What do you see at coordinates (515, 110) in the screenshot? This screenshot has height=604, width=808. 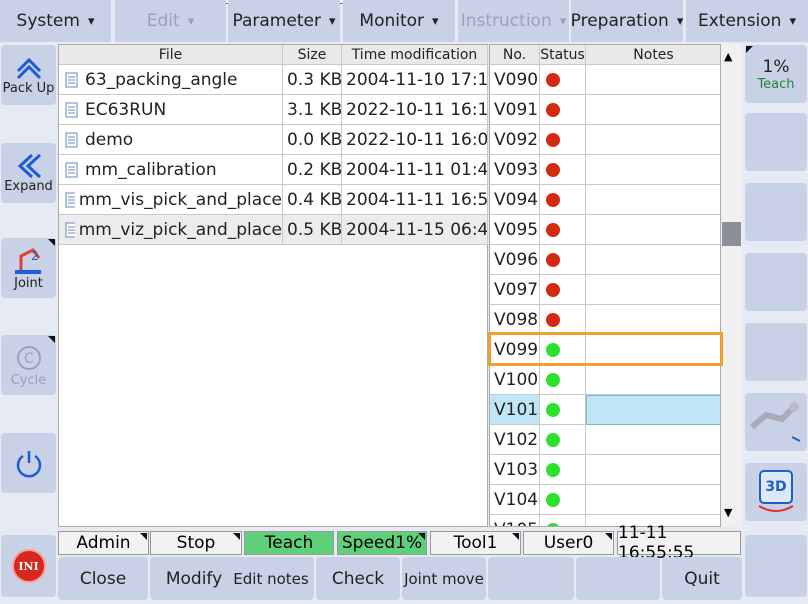 I see `var-no: V091` at bounding box center [515, 110].